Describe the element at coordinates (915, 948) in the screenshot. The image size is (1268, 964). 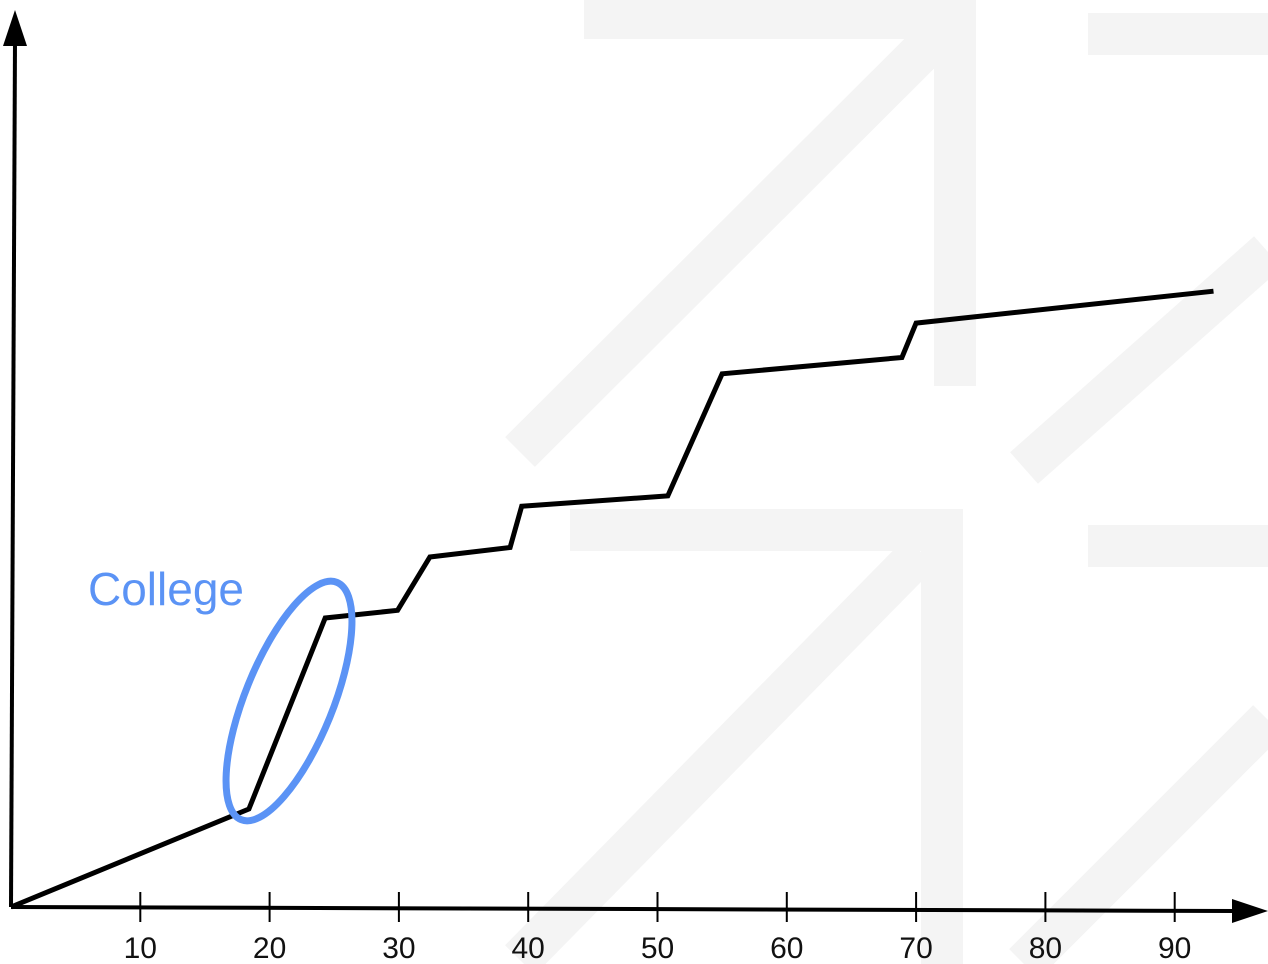
I see `x-tick-label: 70` at that location.